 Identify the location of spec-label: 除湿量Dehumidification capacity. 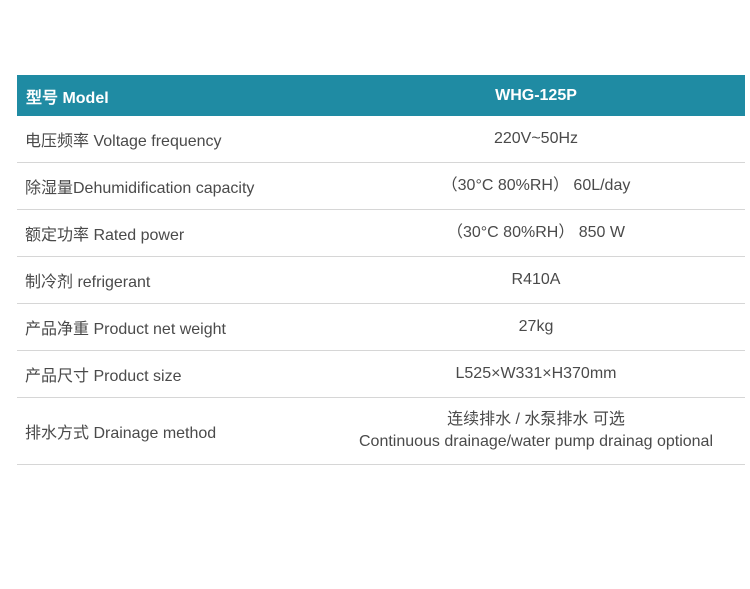
(172, 186).